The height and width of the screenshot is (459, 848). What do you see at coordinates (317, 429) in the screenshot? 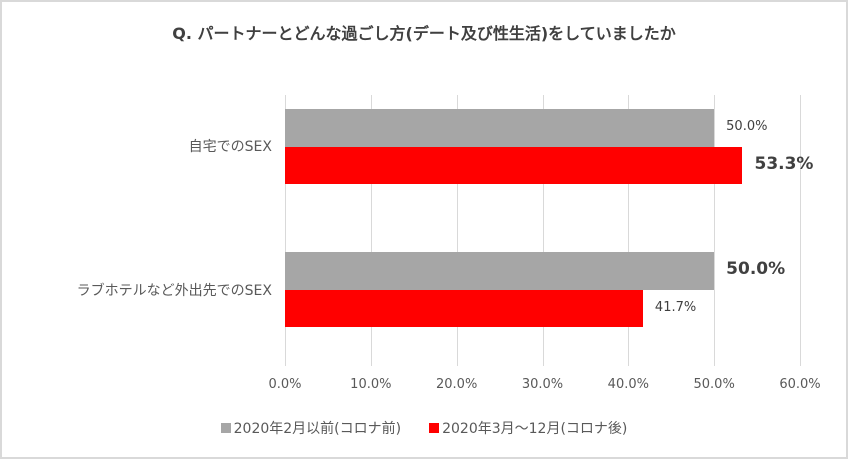
I see `legend-label: 2020年2月以前(コロナ前)` at bounding box center [317, 429].